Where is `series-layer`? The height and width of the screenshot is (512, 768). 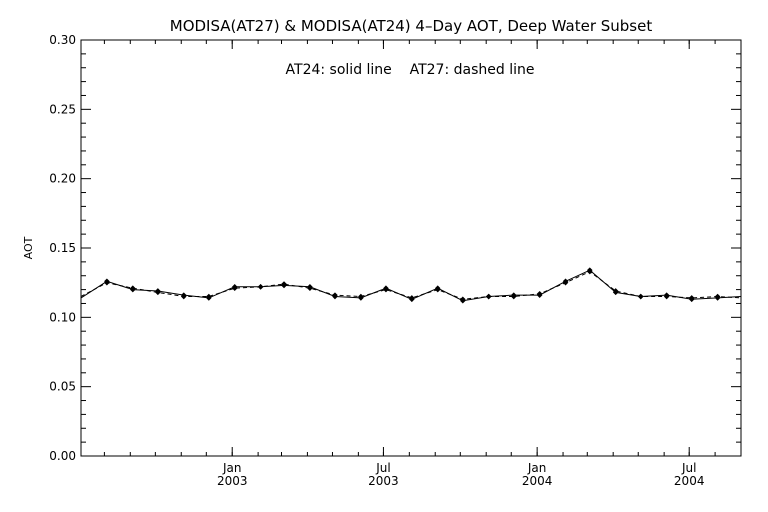 series-layer is located at coordinates (411, 285).